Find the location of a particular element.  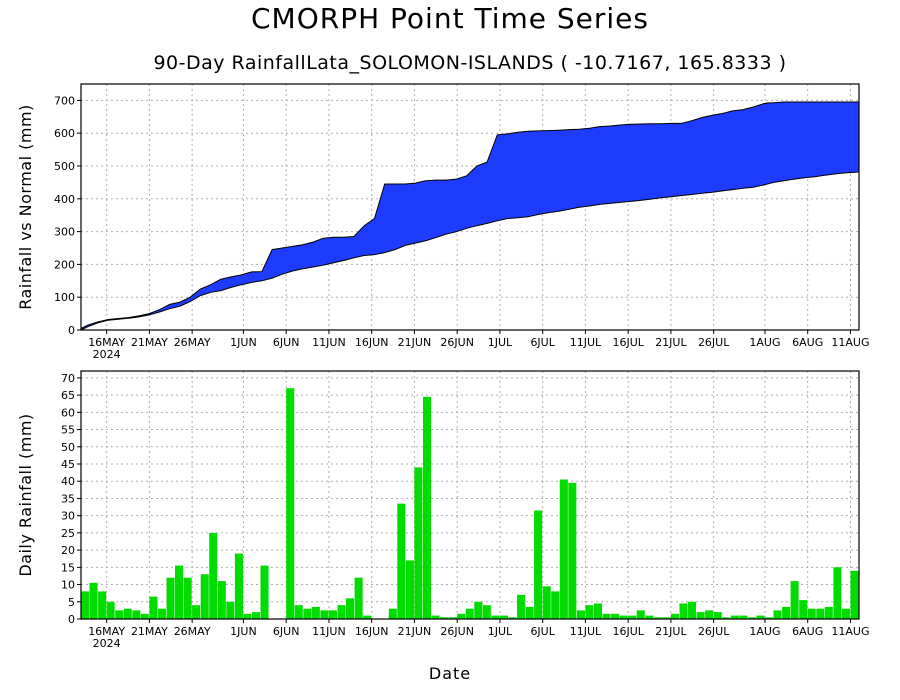

x-tick-label: 6JUL is located at coordinates (542, 342).